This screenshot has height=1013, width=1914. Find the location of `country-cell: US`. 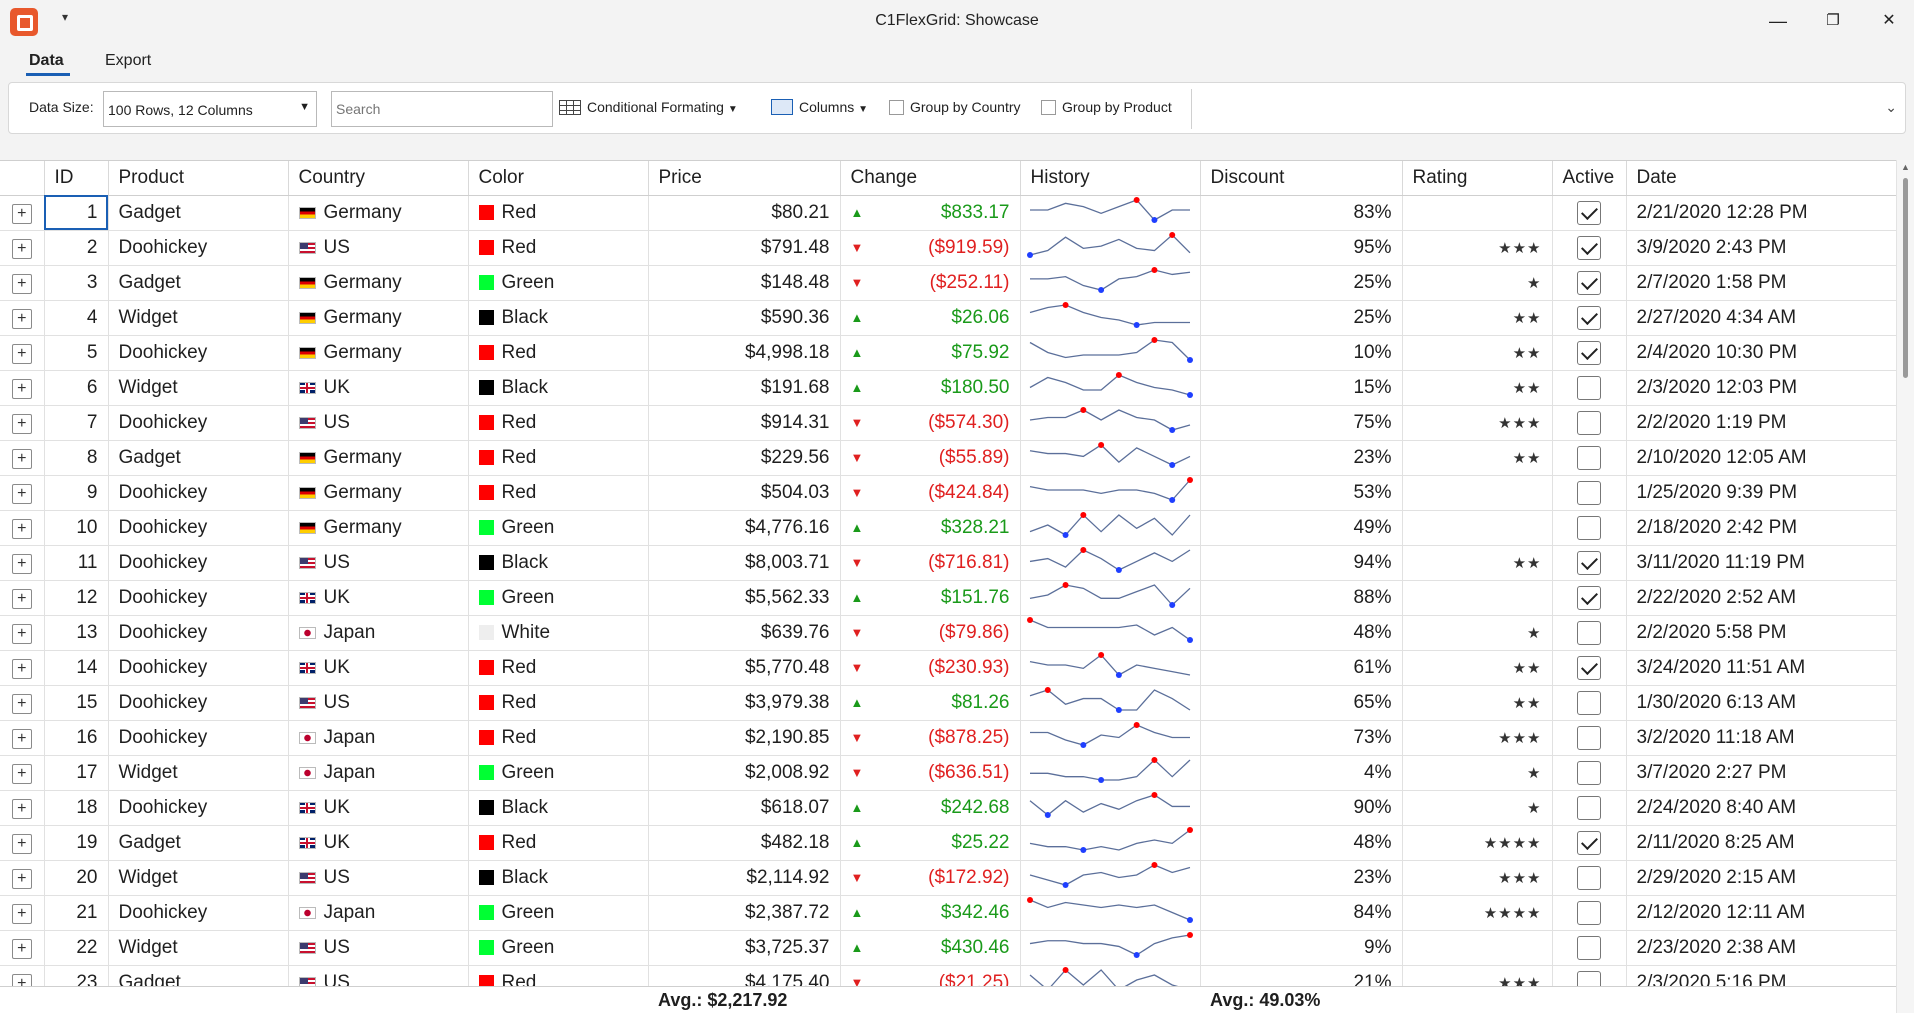

country-cell: US is located at coordinates (378, 703).